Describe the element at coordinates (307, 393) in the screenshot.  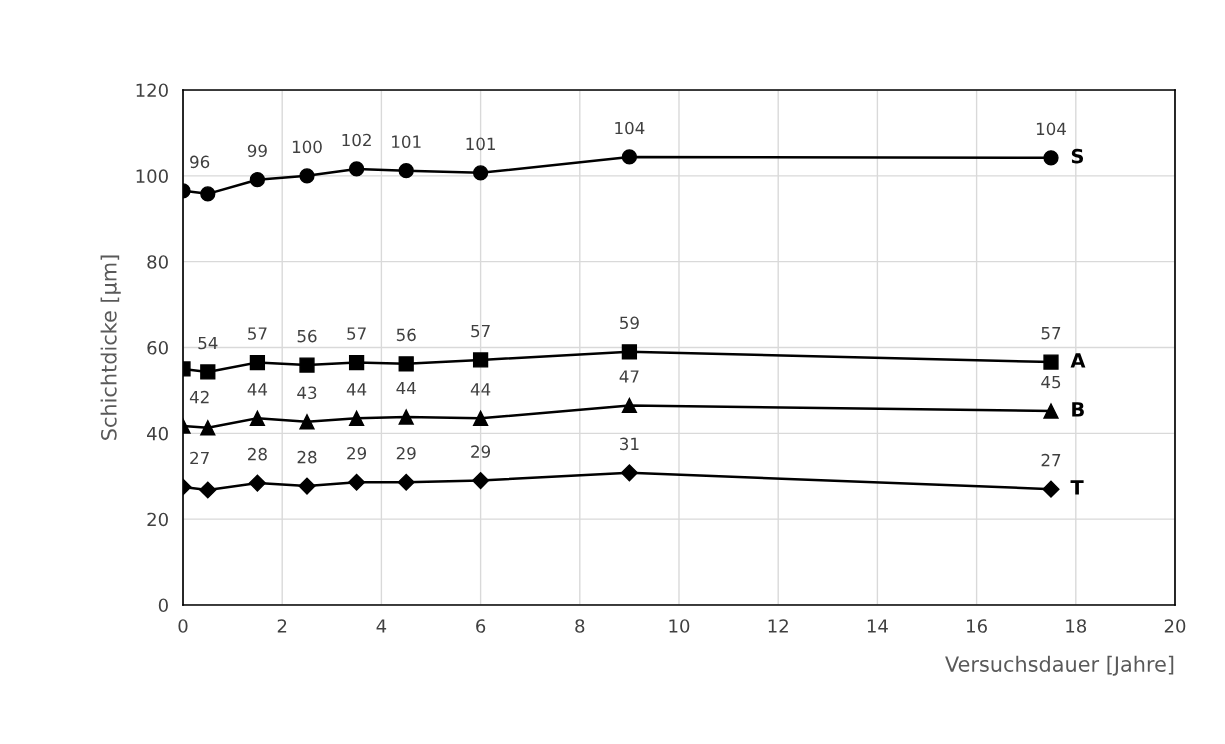
I see `data-label: 43` at that location.